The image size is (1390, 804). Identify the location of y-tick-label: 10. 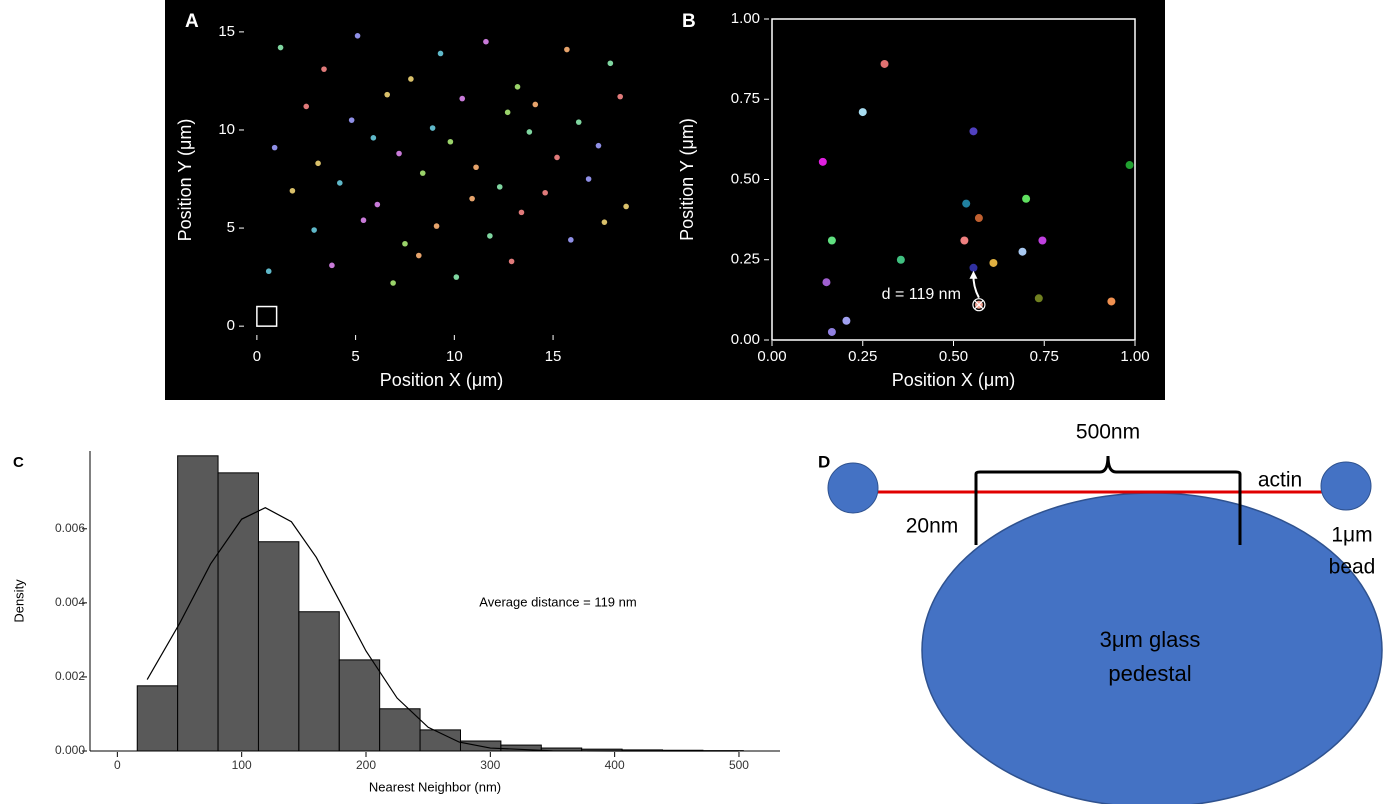
(226, 129).